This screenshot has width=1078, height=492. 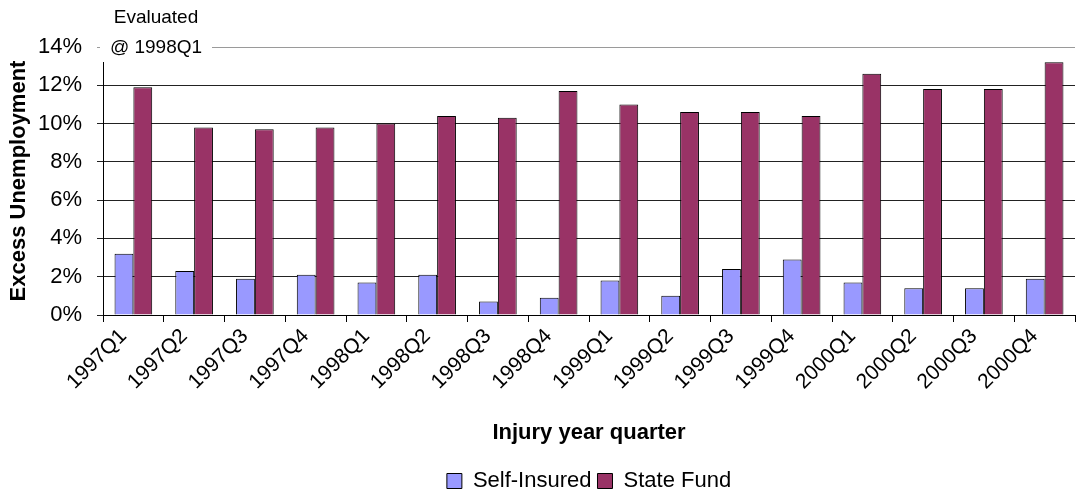 What do you see at coordinates (66, 199) in the screenshot?
I see `y-tick-label: 6%` at bounding box center [66, 199].